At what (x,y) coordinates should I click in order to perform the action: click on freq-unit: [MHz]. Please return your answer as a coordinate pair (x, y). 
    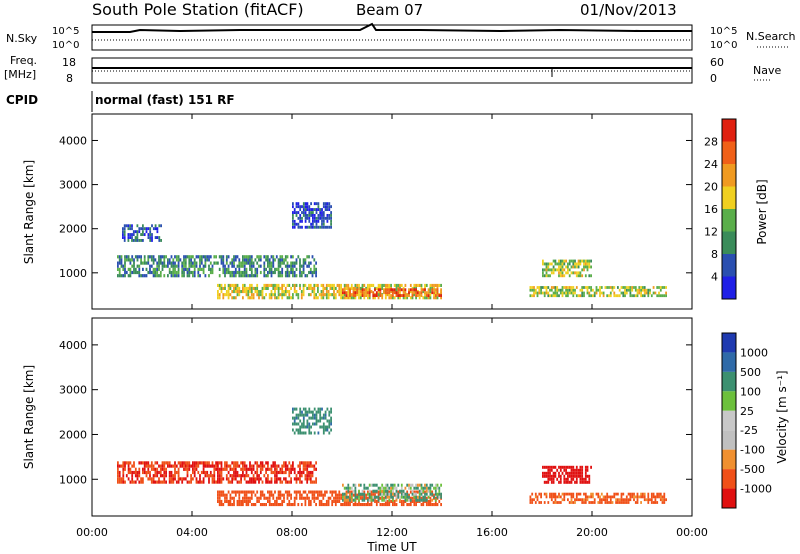
    Looking at the image, I should click on (20, 74).